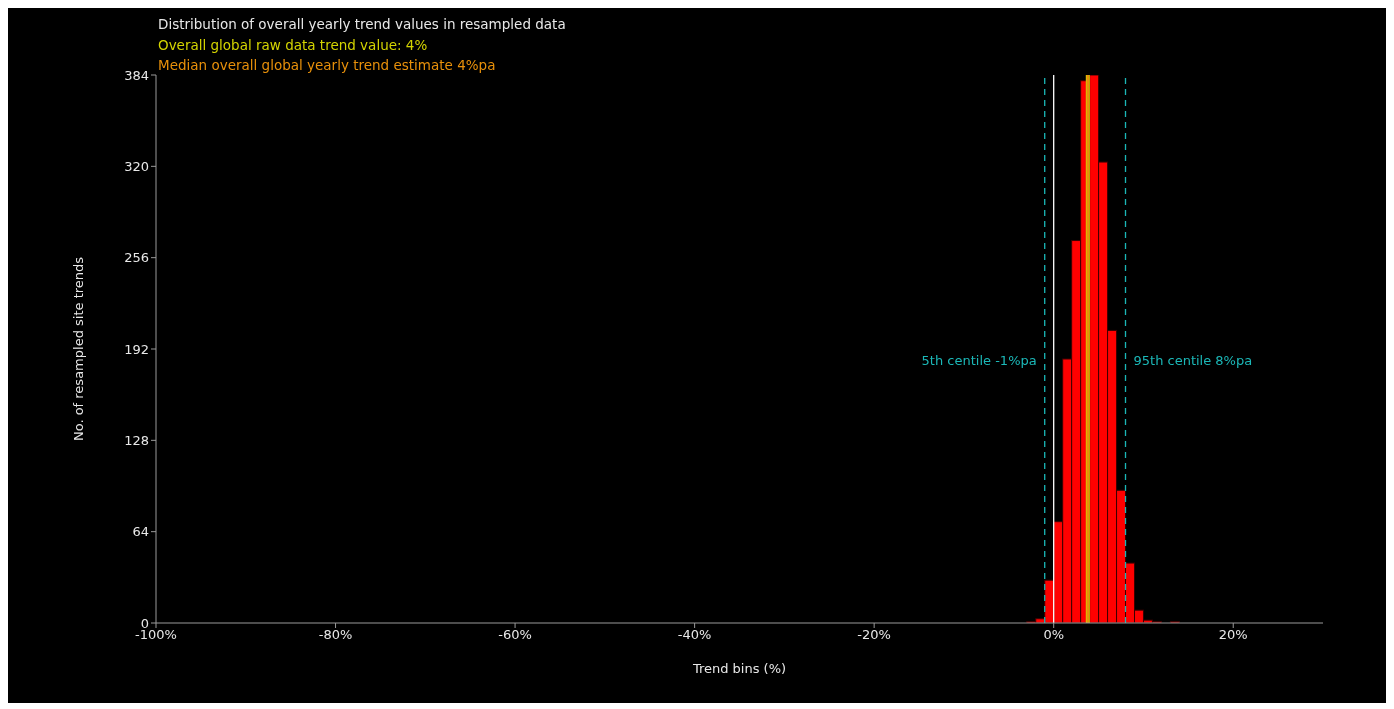  I want to click on x-tick-label: -40%, so click(694, 635).